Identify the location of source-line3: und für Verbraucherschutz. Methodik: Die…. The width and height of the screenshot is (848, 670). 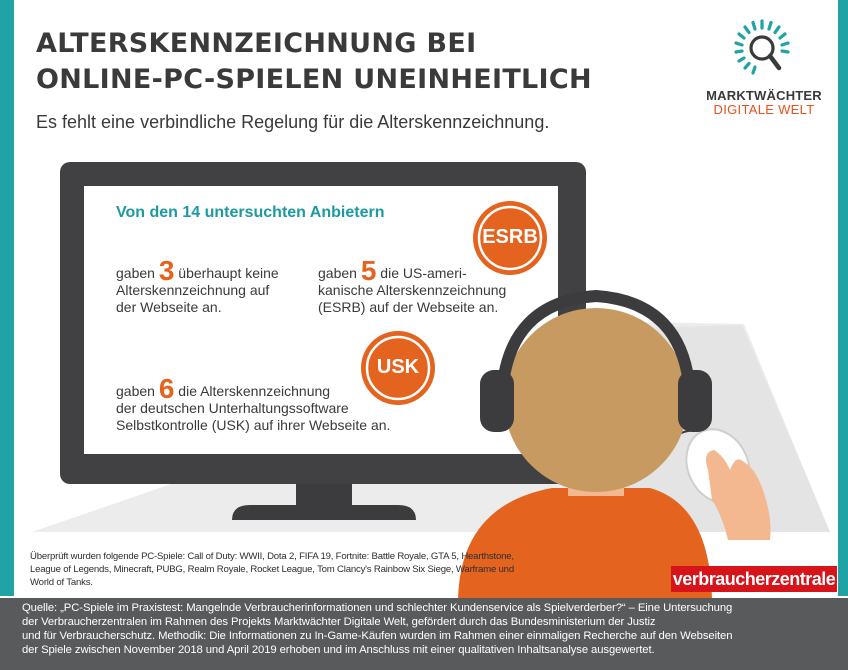
(377, 636).